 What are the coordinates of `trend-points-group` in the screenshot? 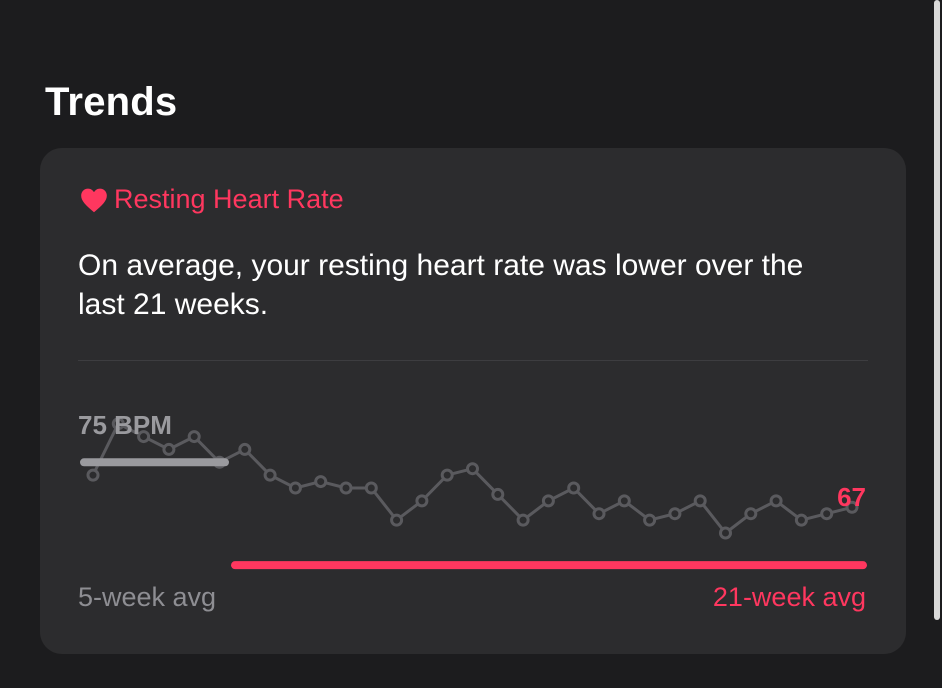 It's located at (472, 478).